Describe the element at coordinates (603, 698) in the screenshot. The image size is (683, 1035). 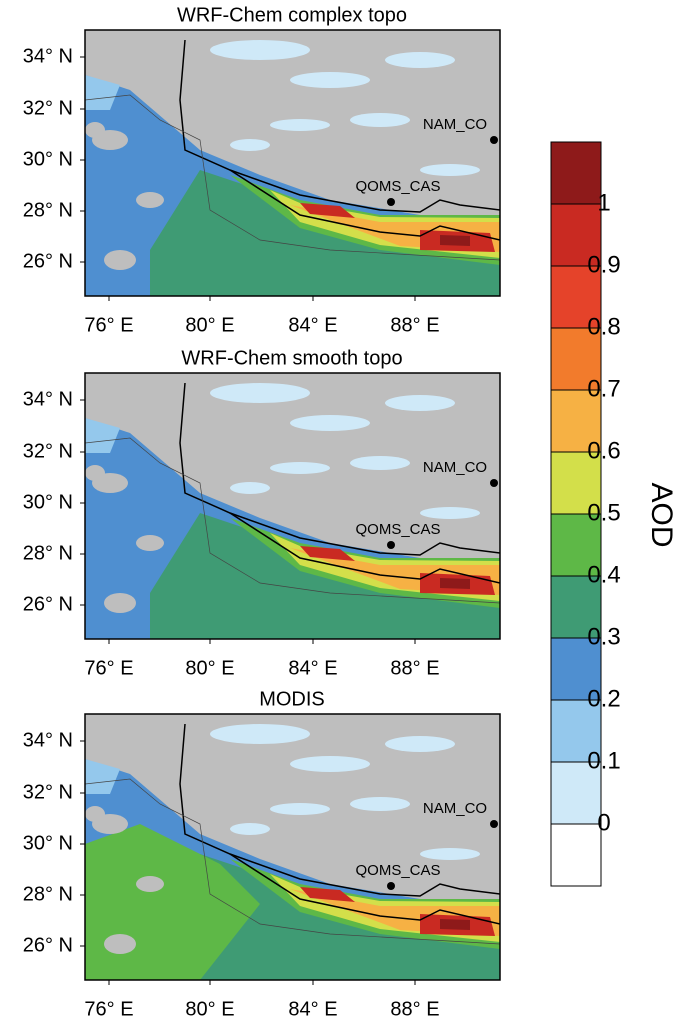
I see `colorbar-label: 0.2` at that location.